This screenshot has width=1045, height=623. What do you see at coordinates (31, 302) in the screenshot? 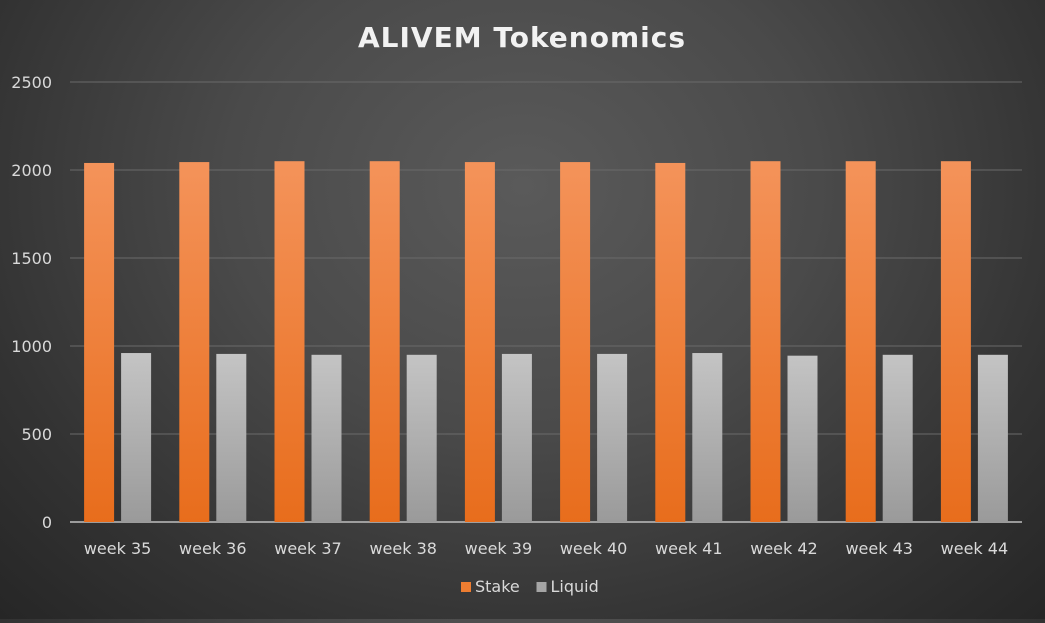
I see `y-axis-tick-labels: 0 500 1000 1500 2000 2500` at bounding box center [31, 302].